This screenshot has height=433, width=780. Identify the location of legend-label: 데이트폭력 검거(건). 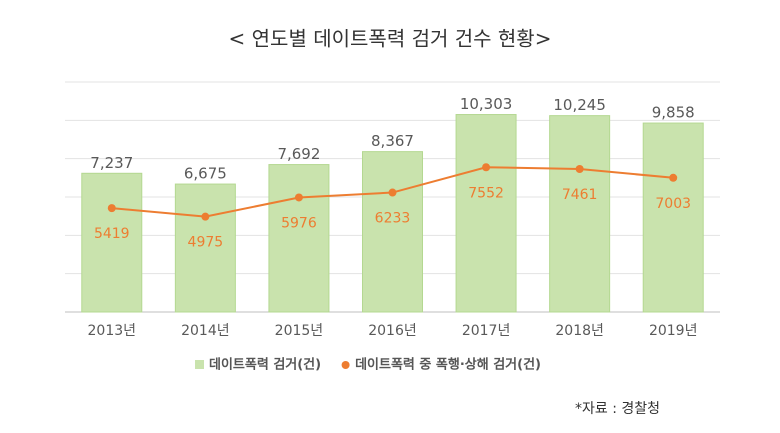
(265, 365).